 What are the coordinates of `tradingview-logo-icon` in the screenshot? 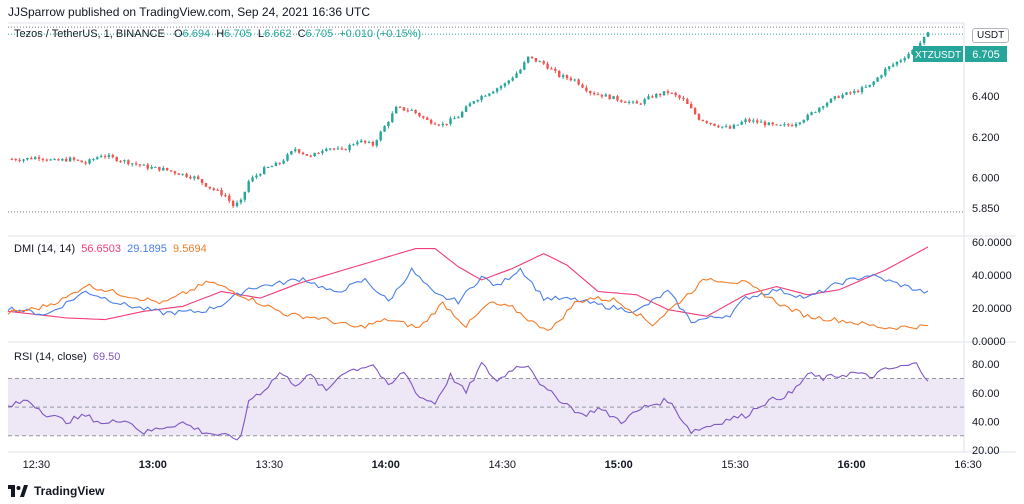 It's located at (18, 491).